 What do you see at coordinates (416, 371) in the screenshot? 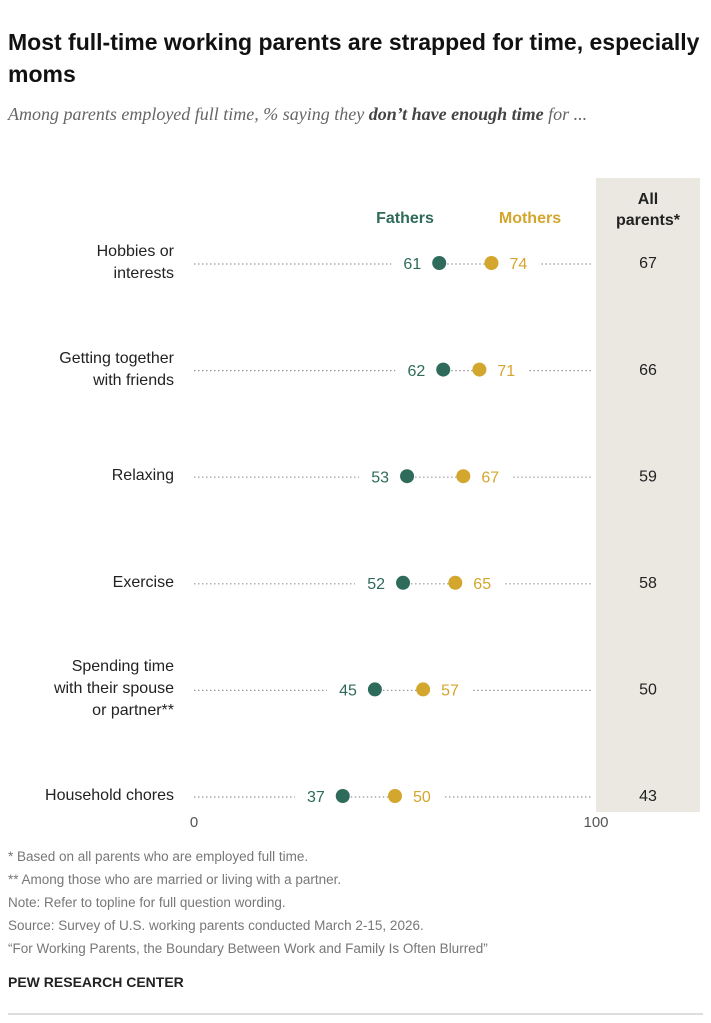
I see `value-label: 62` at bounding box center [416, 371].